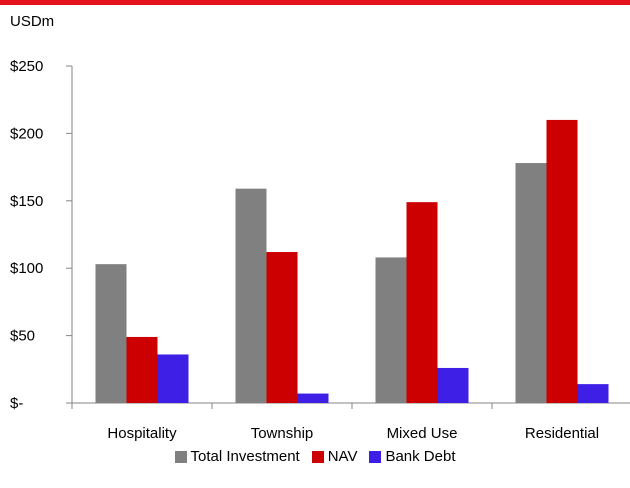  I want to click on legend-label: Bank Debt, so click(420, 456).